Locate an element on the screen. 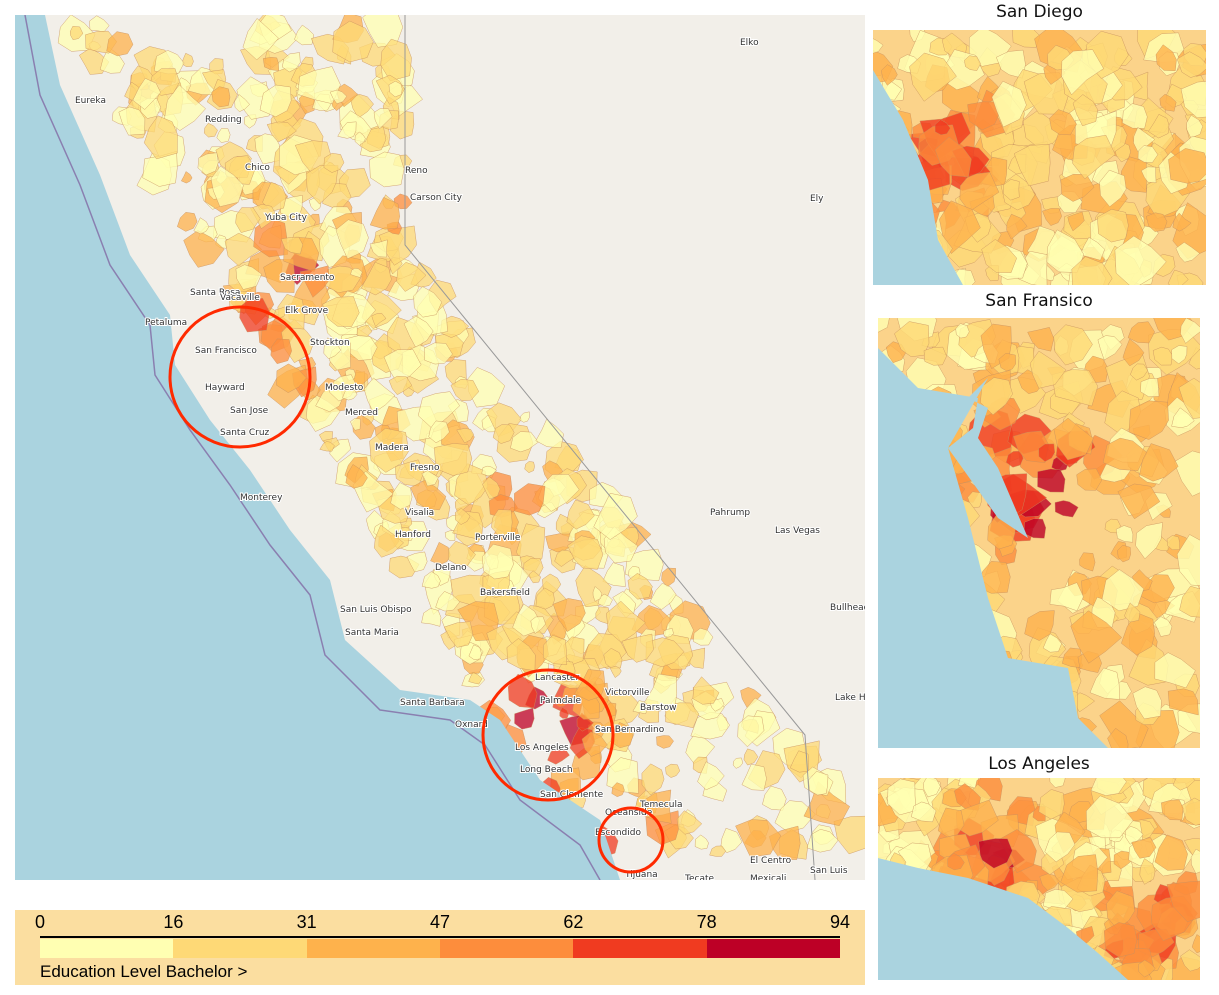 This screenshot has width=1219, height=995. place-label: Sacramento is located at coordinates (307, 278).